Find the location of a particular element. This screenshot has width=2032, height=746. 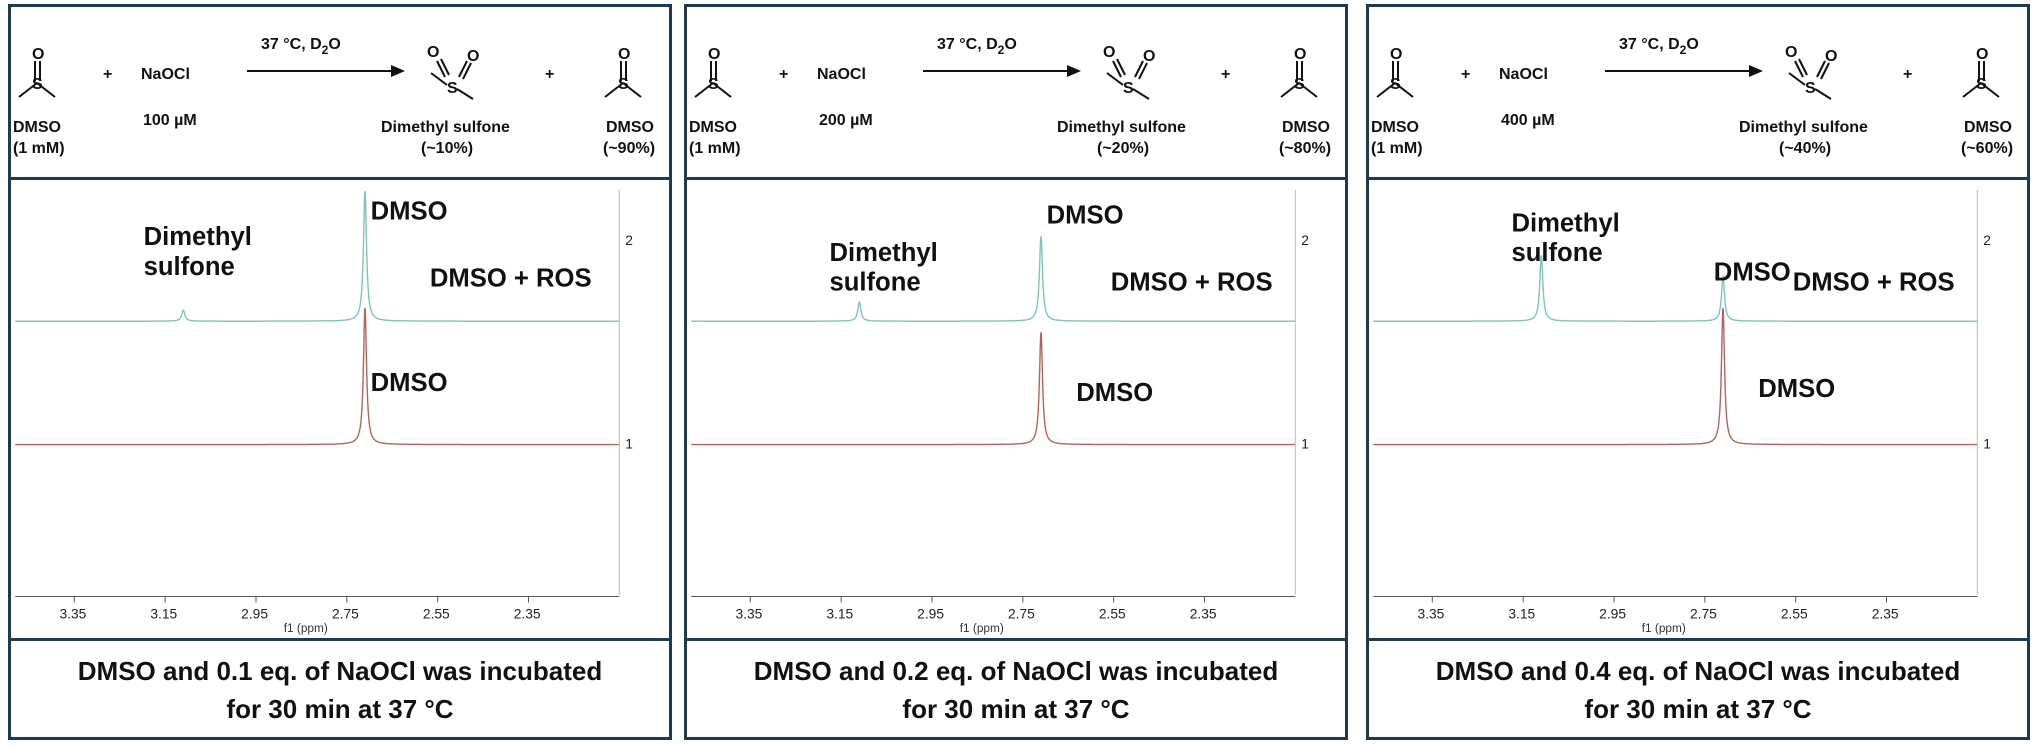

caption-line-1: DMSO and 0.2 eq. of NaOCl was incubated is located at coordinates (1016, 671).